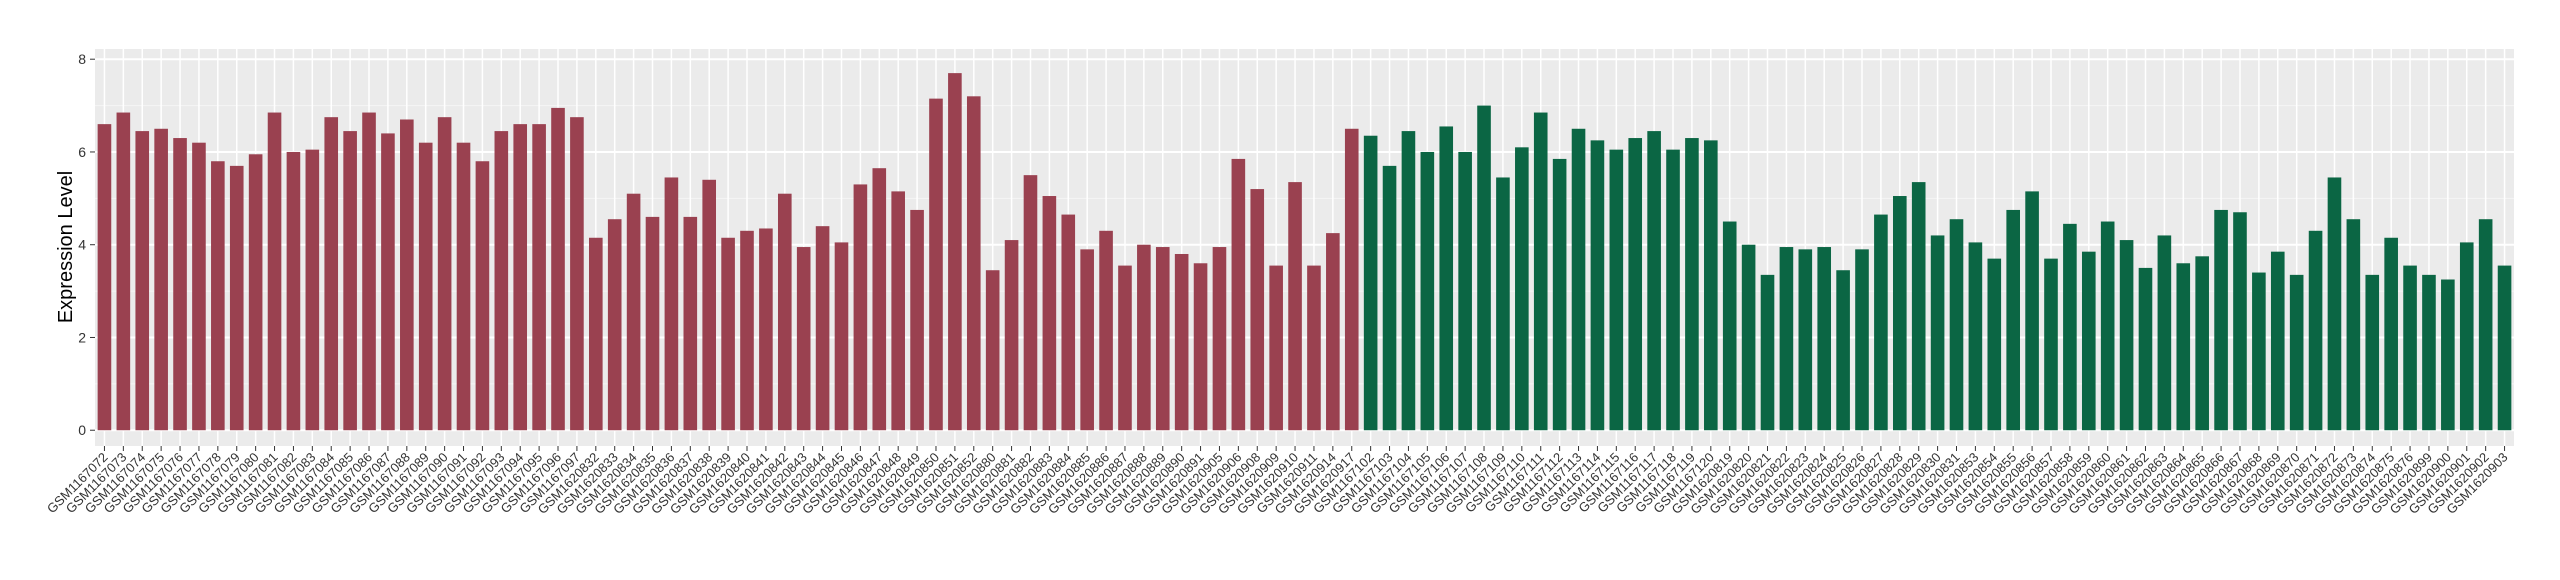  What do you see at coordinates (82, 337) in the screenshot?
I see `y-tick-label: 2` at bounding box center [82, 337].